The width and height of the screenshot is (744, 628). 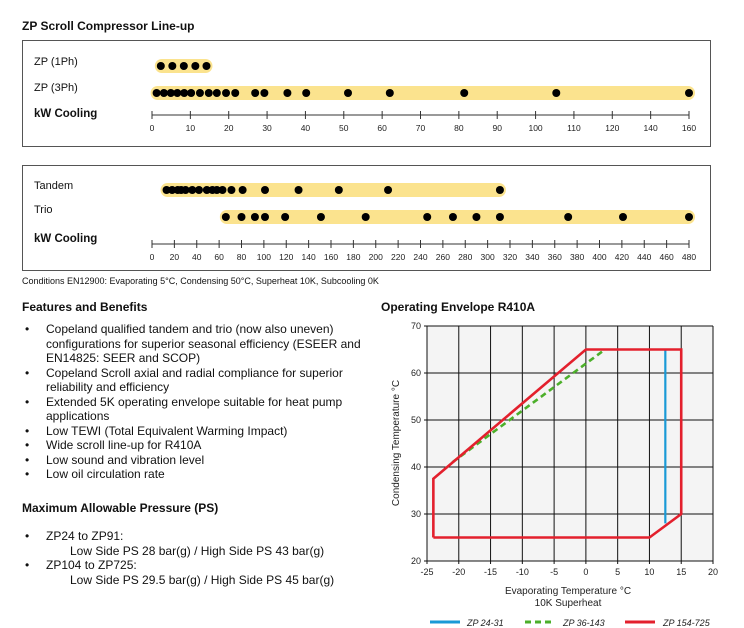 I want to click on x-tick-label: 110, so click(x=574, y=128).